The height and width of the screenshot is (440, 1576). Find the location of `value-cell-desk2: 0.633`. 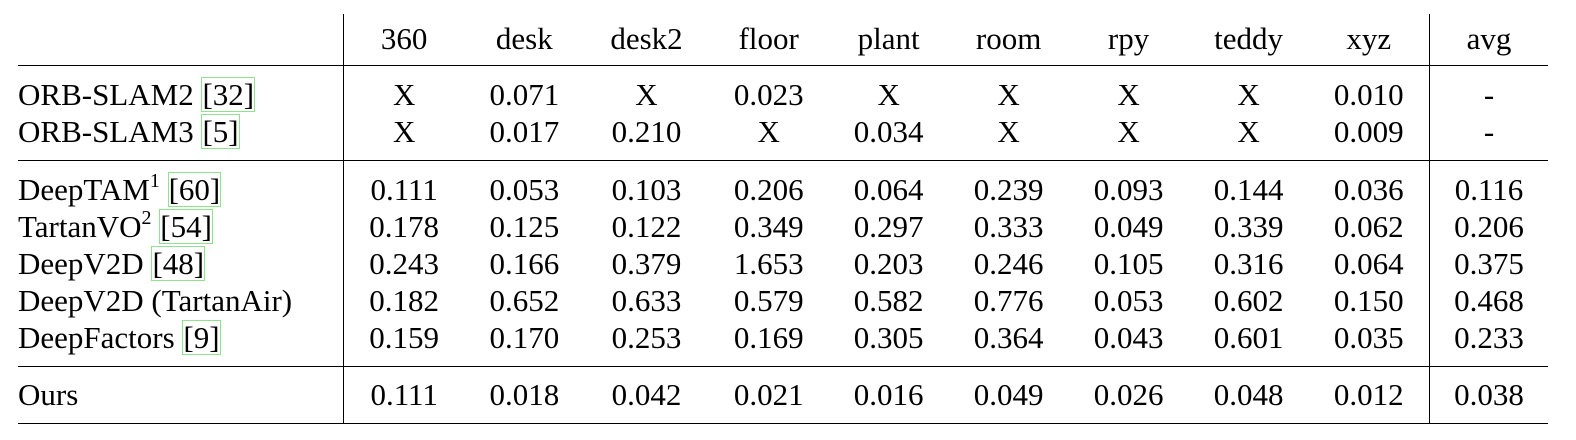

value-cell-desk2: 0.633 is located at coordinates (646, 300).